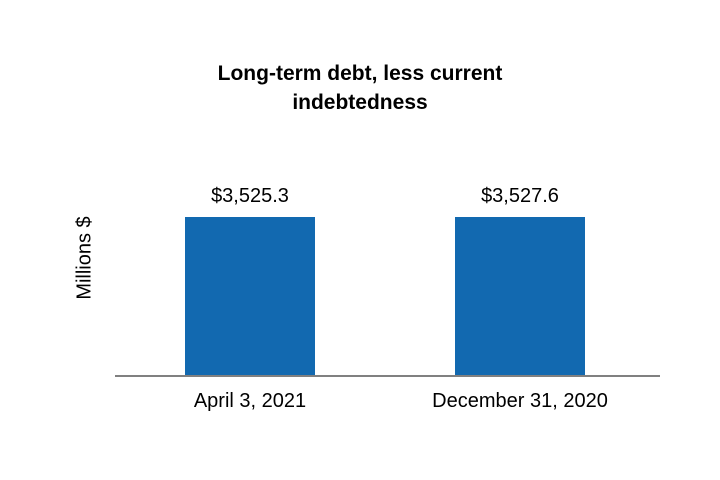 Image resolution: width=720 pixels, height=480 pixels. What do you see at coordinates (360, 73) in the screenshot?
I see `chart-title-line-1: Long-term debt, less current` at bounding box center [360, 73].